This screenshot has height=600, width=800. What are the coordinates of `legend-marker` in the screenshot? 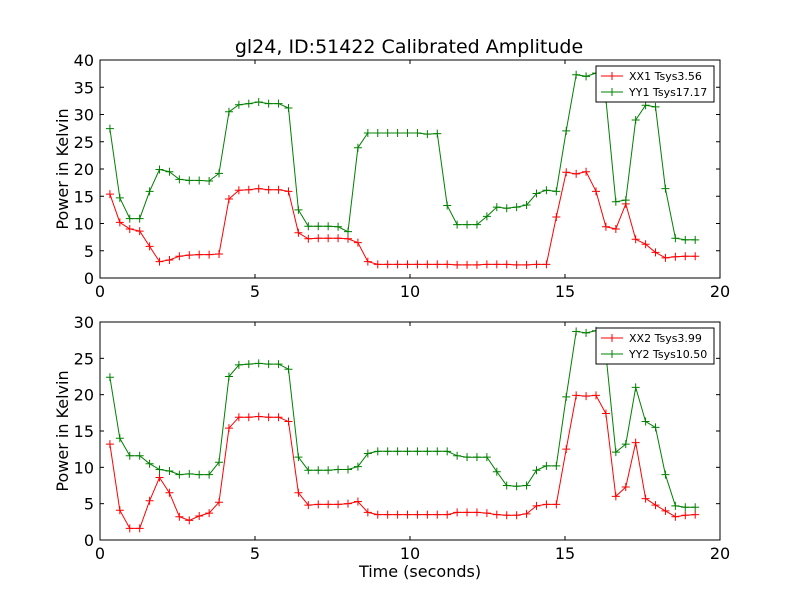 It's located at (612, 76).